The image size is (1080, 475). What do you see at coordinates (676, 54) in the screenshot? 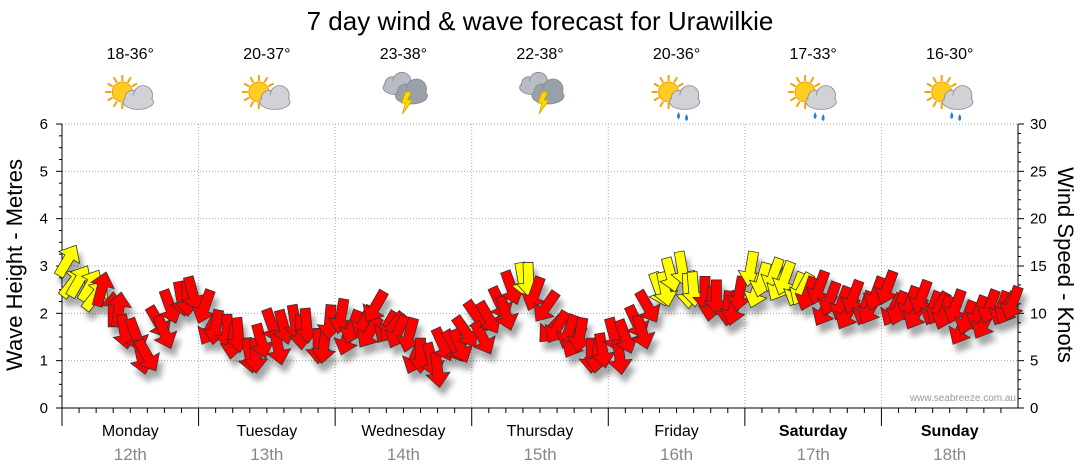
I see `temperature-label: 20-36°` at bounding box center [676, 54].